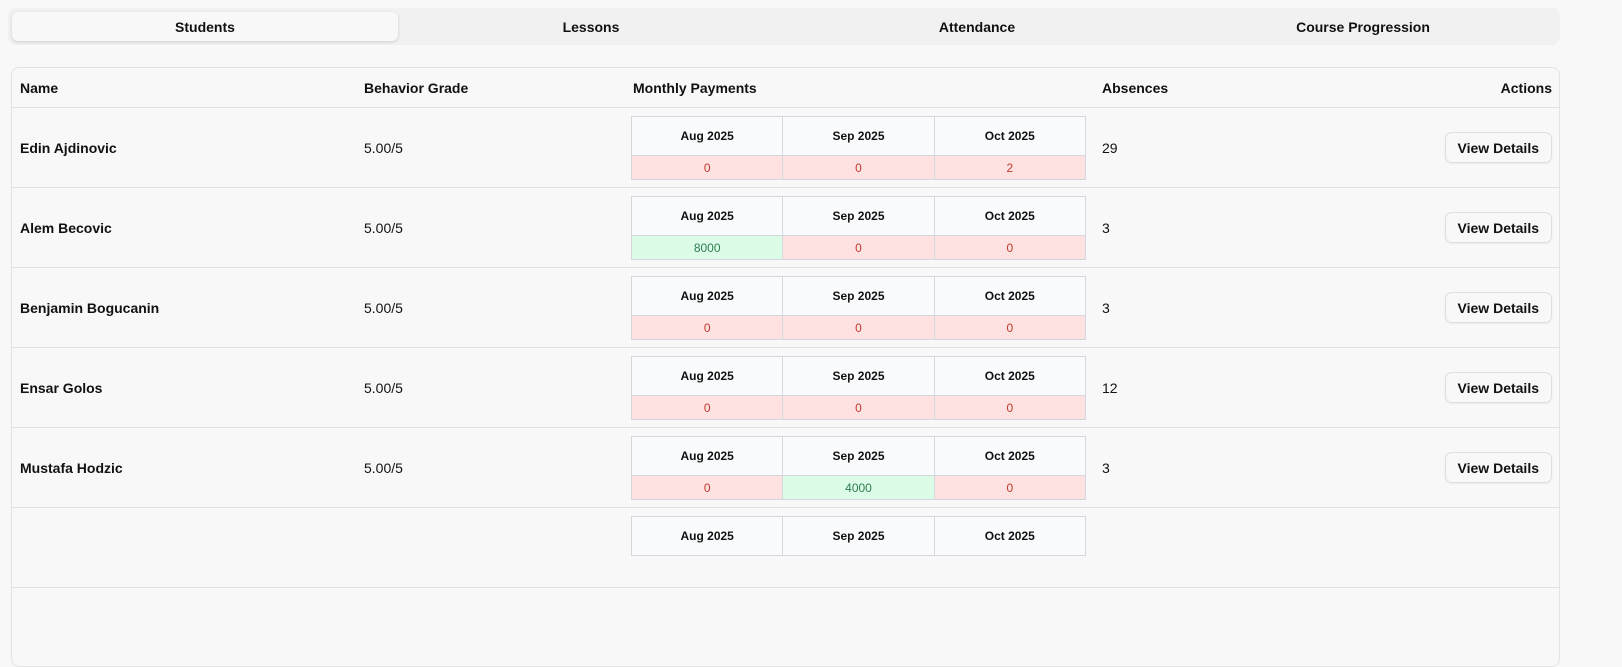  I want to click on payments-table: Aug 2025 Sep 2025 Oct 2025 0 0 2, so click(858, 148).